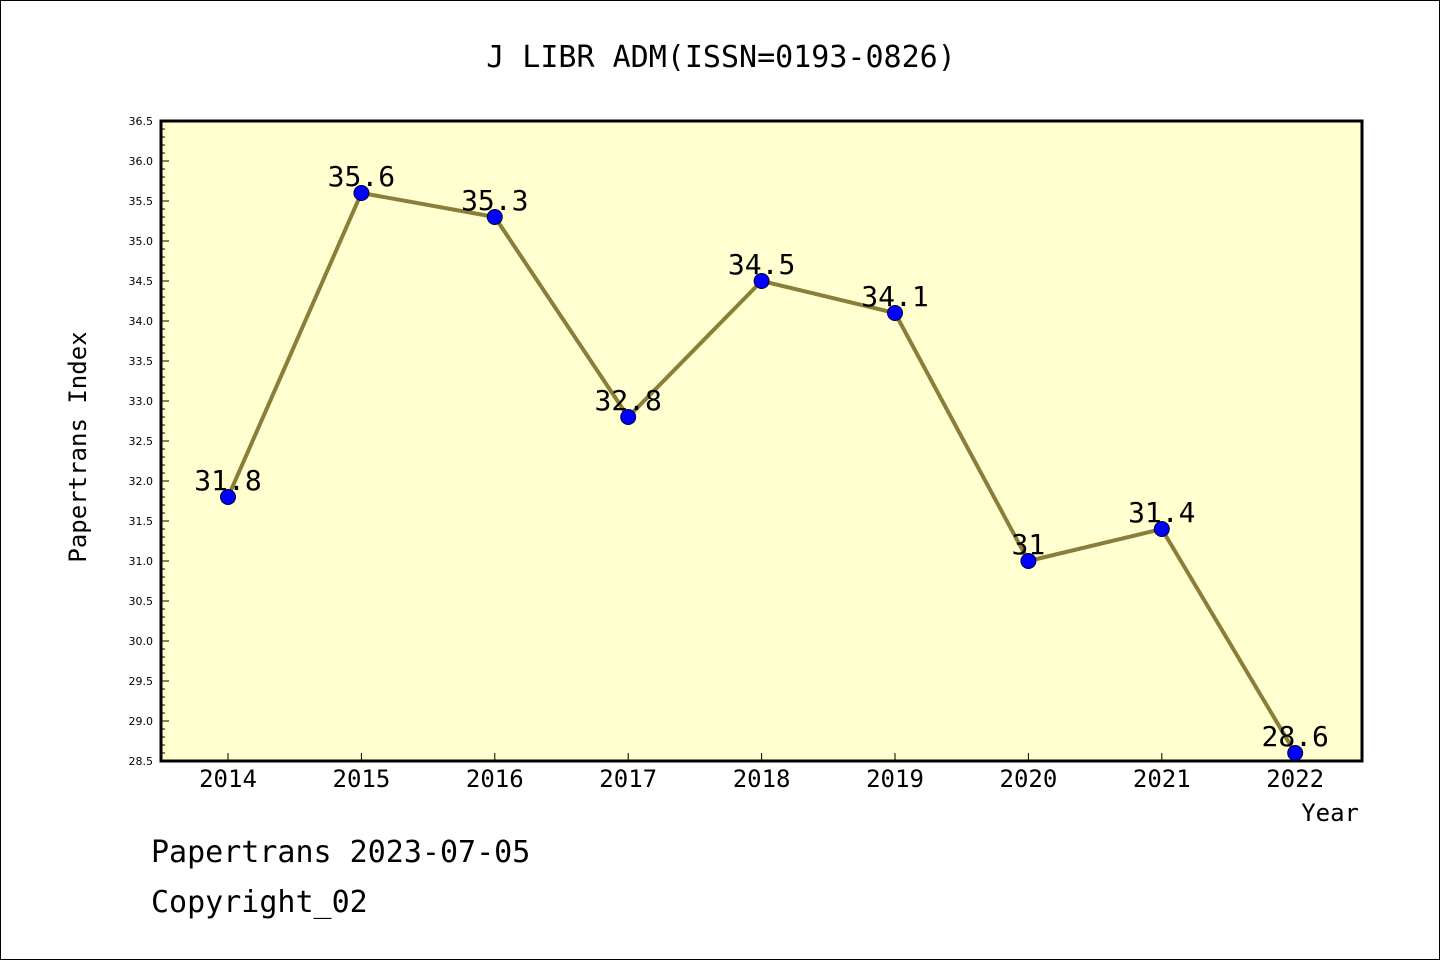 The image size is (1440, 961). I want to click on x-tick-label: 2015, so click(362, 779).